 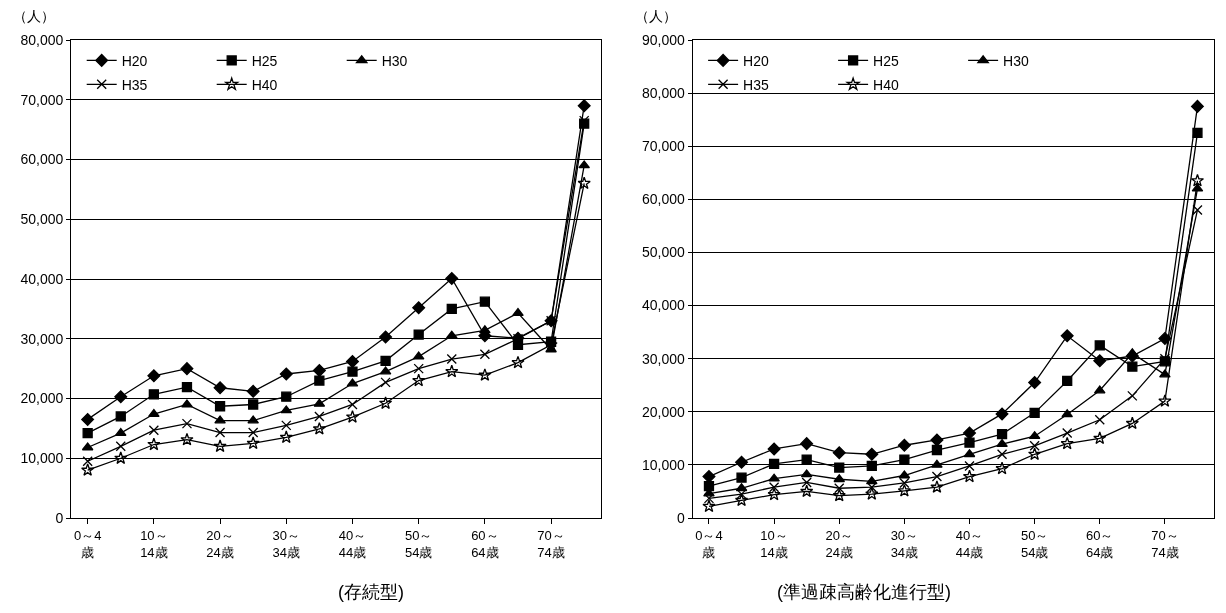 What do you see at coordinates (664, 39) in the screenshot?
I see `y-tick-label: 90,000` at bounding box center [664, 39].